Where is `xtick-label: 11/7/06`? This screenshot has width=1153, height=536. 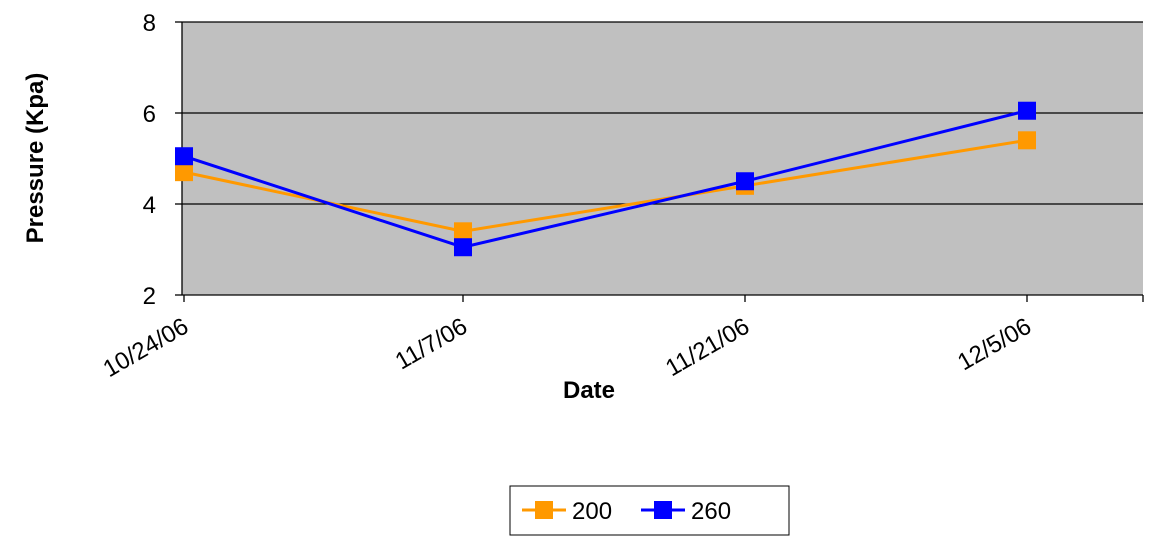
xtick-label: 11/7/06 is located at coordinates (431, 344).